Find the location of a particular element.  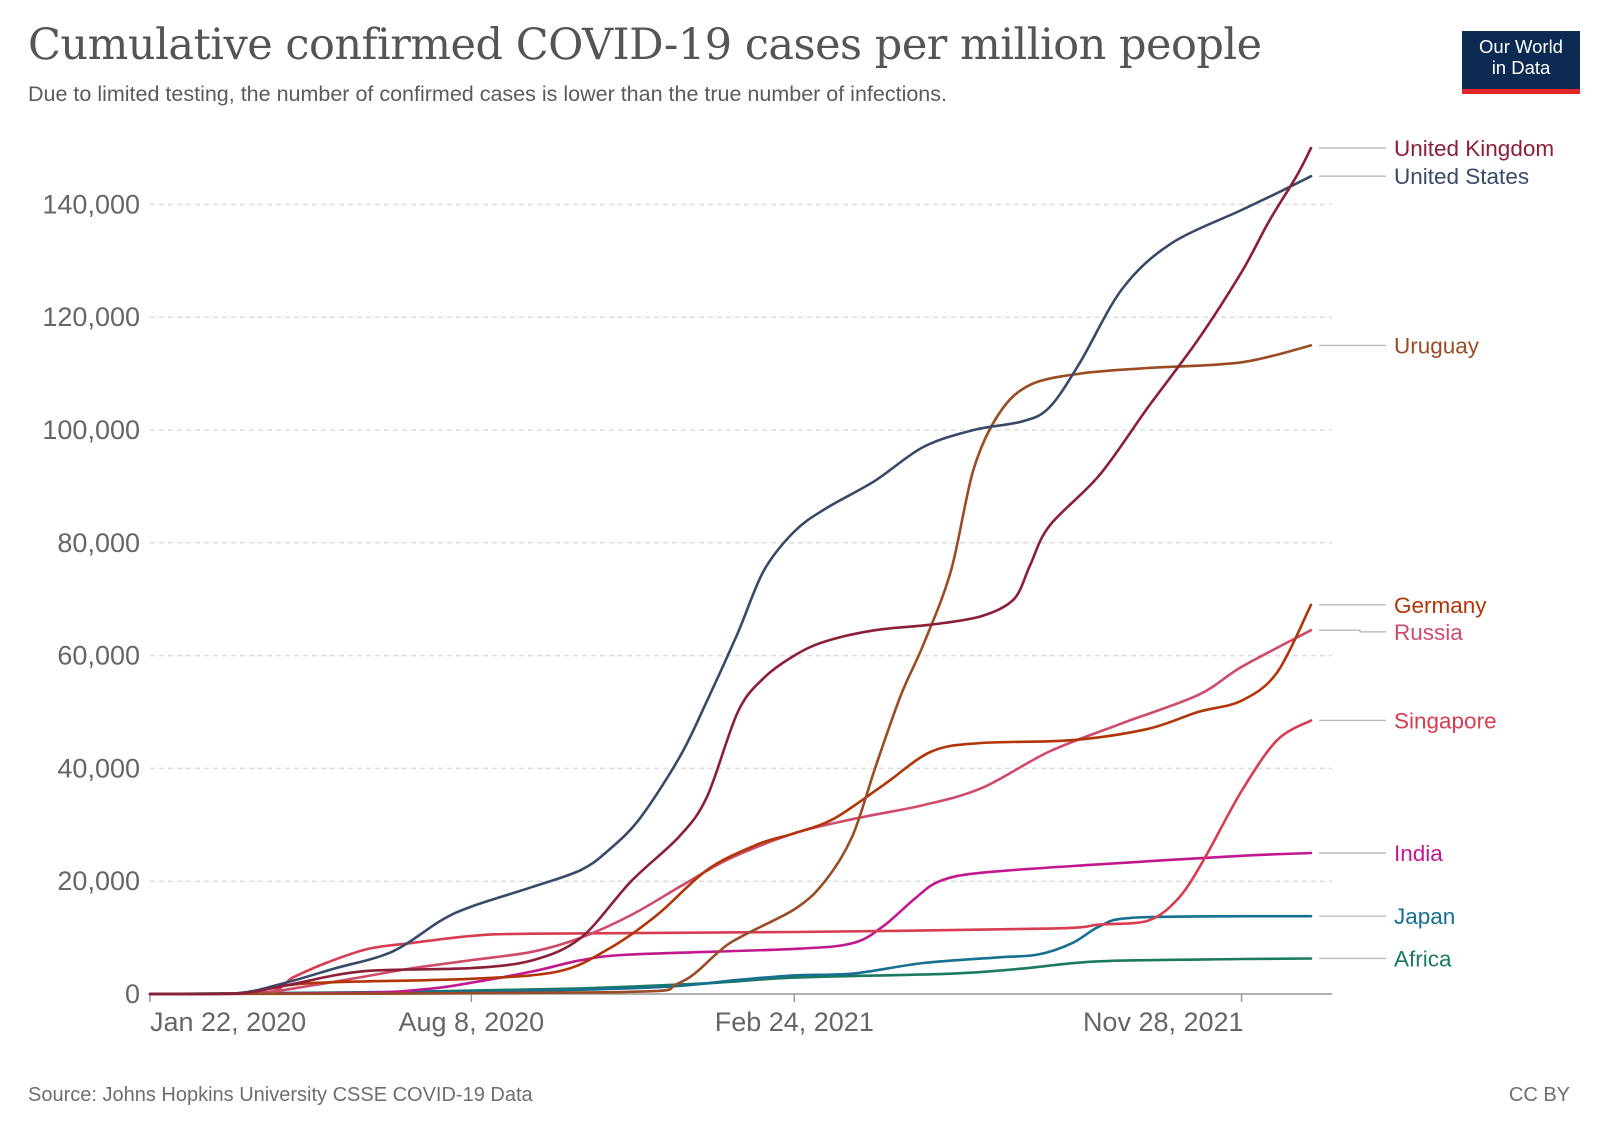

legend-label-africa: Africa is located at coordinates (1423, 958).